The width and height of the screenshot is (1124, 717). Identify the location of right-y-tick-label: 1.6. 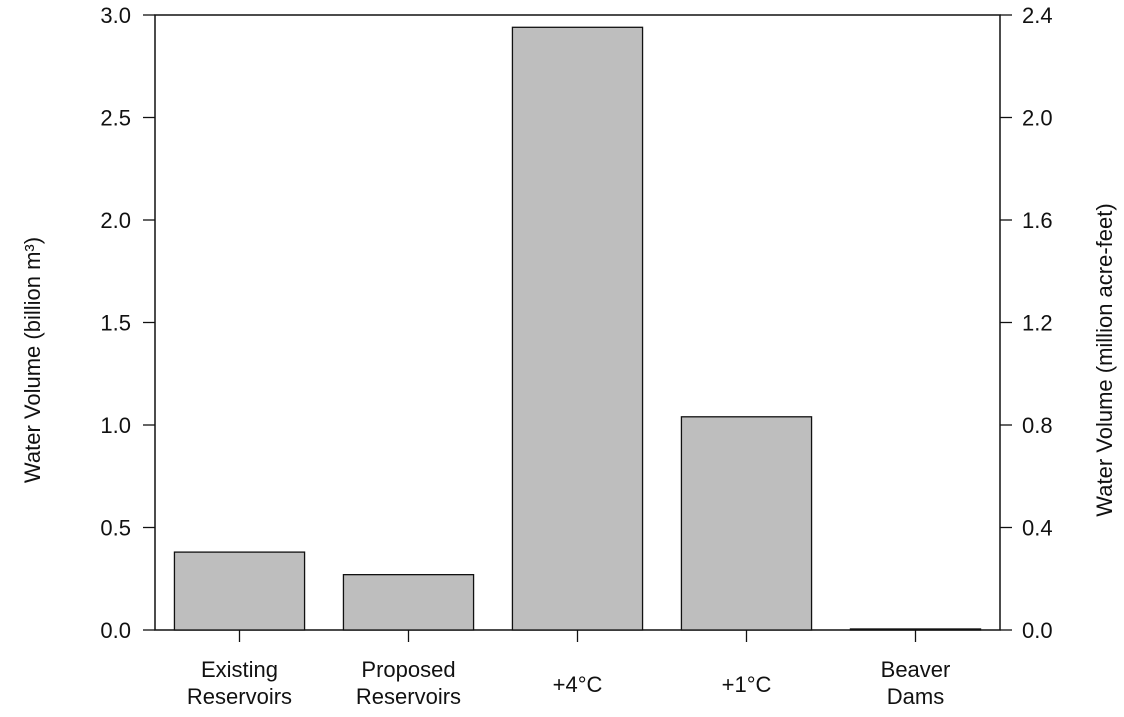
(1037, 220).